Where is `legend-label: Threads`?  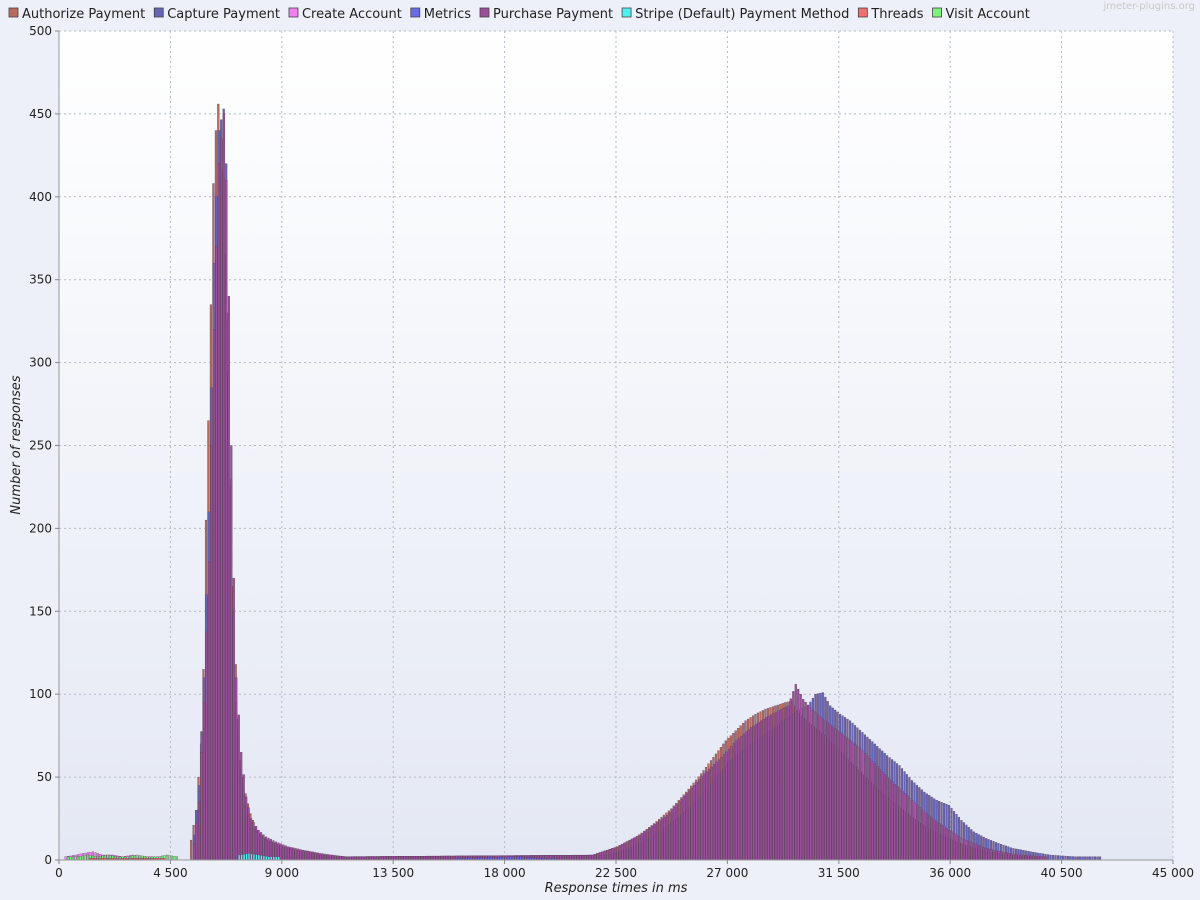 legend-label: Threads is located at coordinates (896, 14).